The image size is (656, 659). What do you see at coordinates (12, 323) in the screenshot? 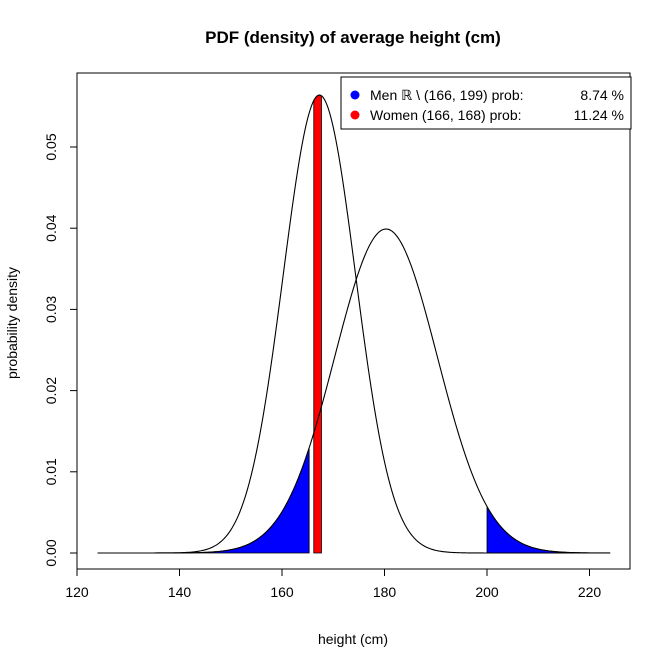
I see `y-axis-label: probability density` at bounding box center [12, 323].